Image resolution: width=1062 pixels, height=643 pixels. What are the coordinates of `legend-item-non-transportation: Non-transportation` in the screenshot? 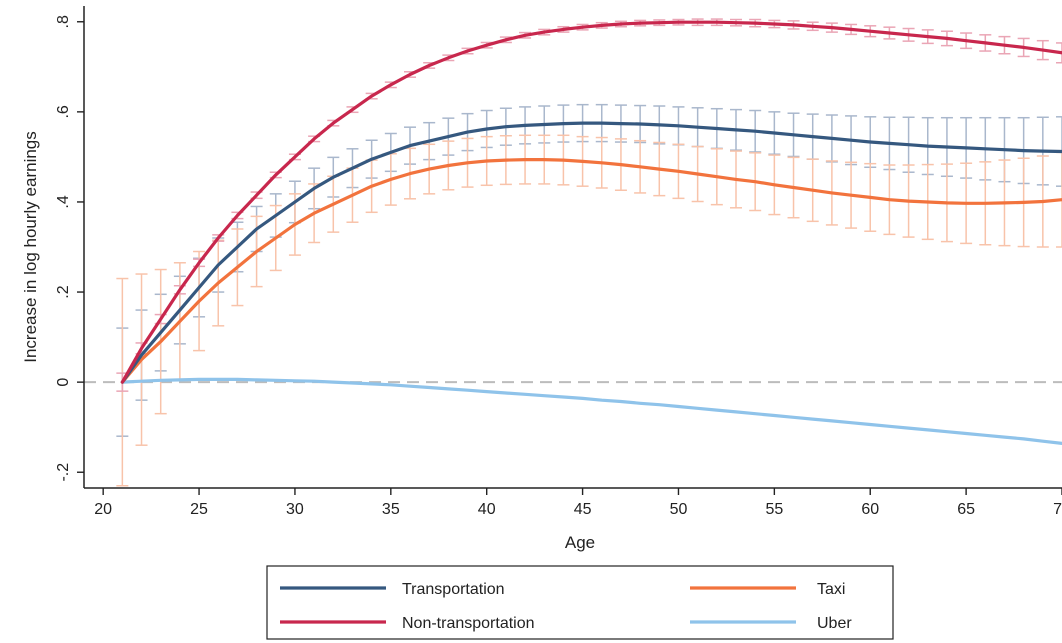 It's located at (407, 623).